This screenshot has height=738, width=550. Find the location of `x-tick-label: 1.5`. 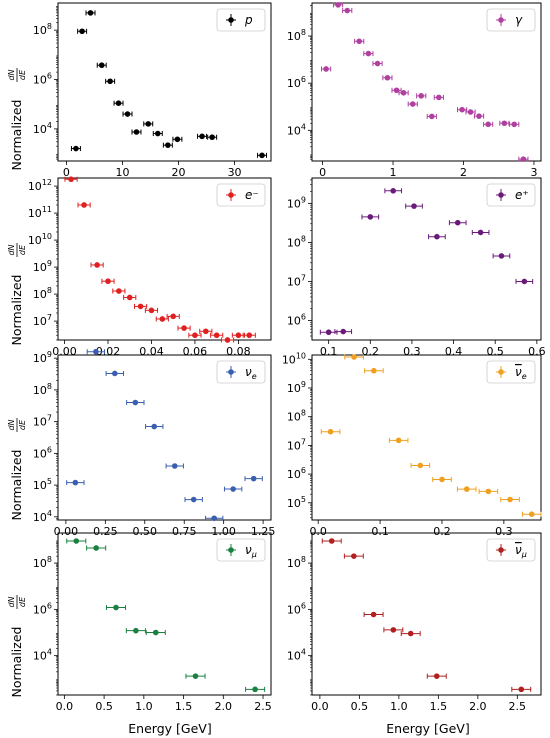

x-tick-label: 1.5 is located at coordinates (439, 706).